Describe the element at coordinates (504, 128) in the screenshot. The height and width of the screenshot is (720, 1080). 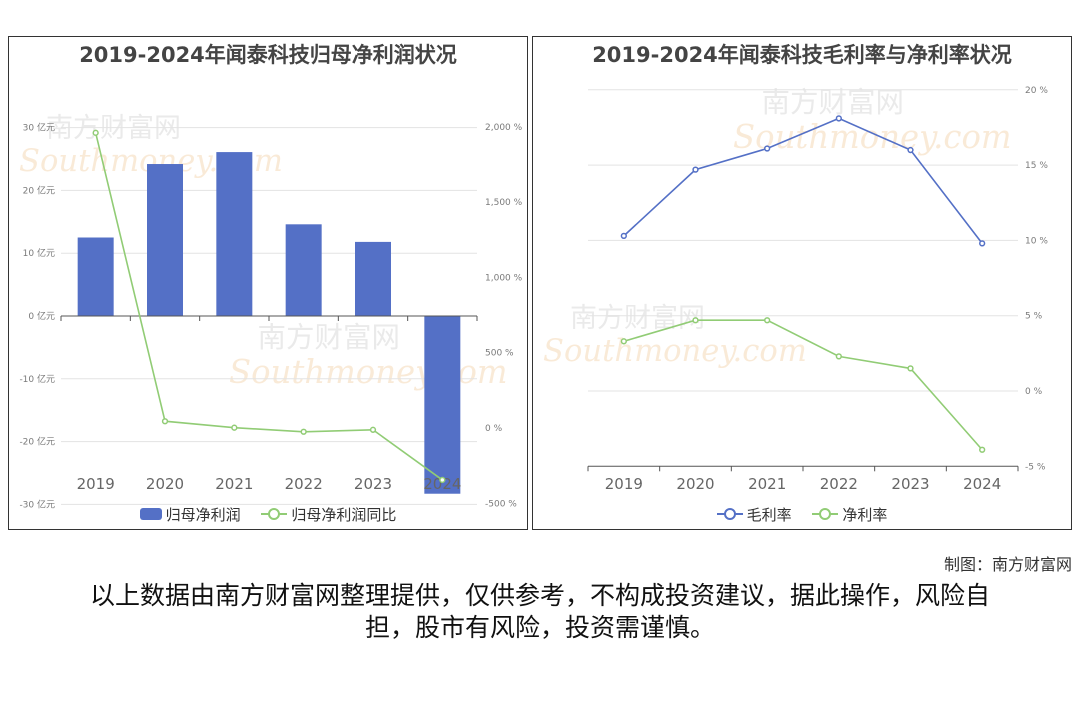
I see `right-axis-tick-label: 2,000 %` at that location.